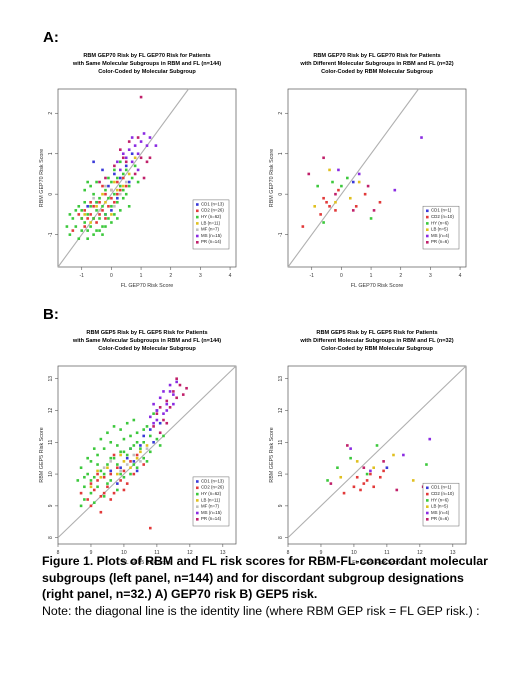 Image resolution: width=520 pixels, height=685 pixels. I want to click on x-tick-label: 0, so click(111, 276).